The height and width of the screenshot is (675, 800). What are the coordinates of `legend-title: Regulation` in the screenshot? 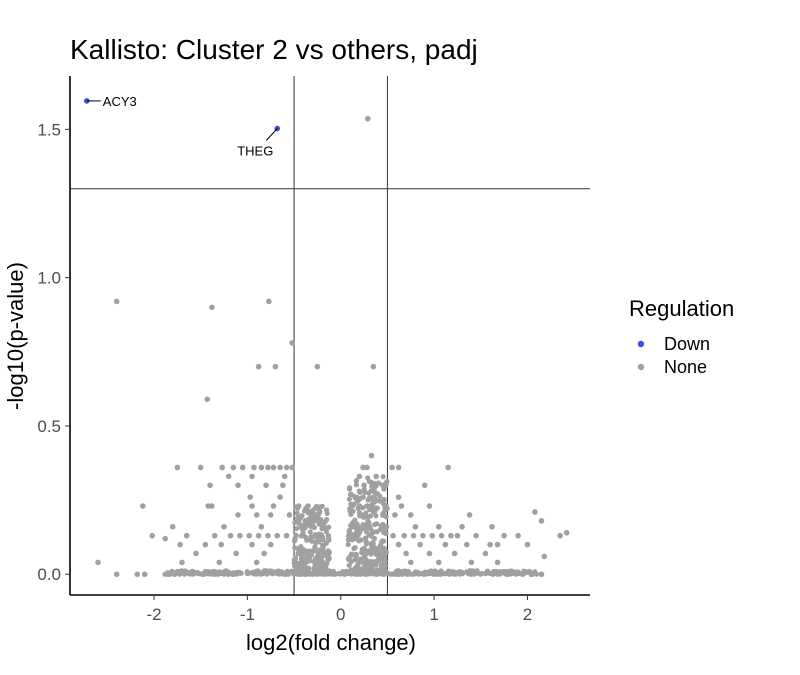 It's located at (681, 308).